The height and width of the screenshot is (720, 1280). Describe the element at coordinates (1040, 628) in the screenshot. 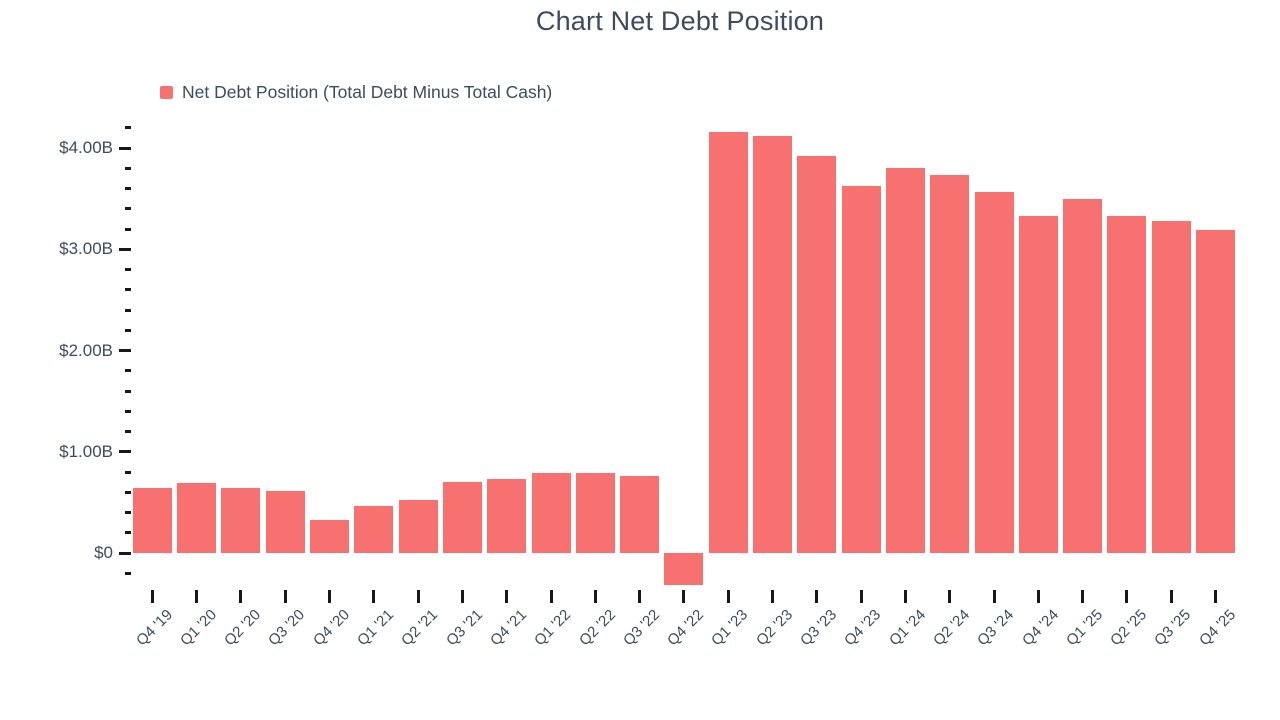

I see `x-axis-label-q4-24: Q4 '24` at that location.